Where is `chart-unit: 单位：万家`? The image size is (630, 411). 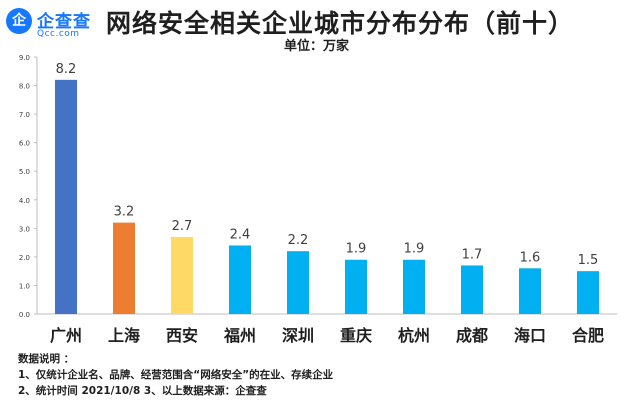 chart-unit: 单位：万家 is located at coordinates (317, 46).